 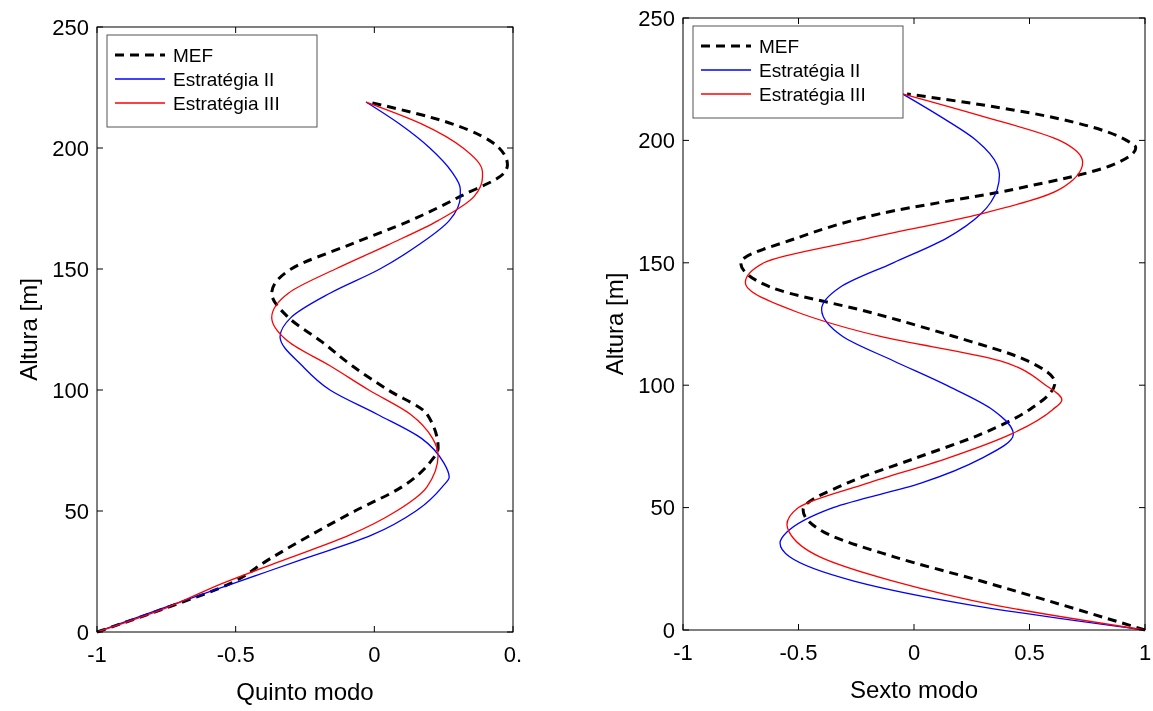 What do you see at coordinates (1029, 652) in the screenshot?
I see `x-tick-label: 0.5` at bounding box center [1029, 652].